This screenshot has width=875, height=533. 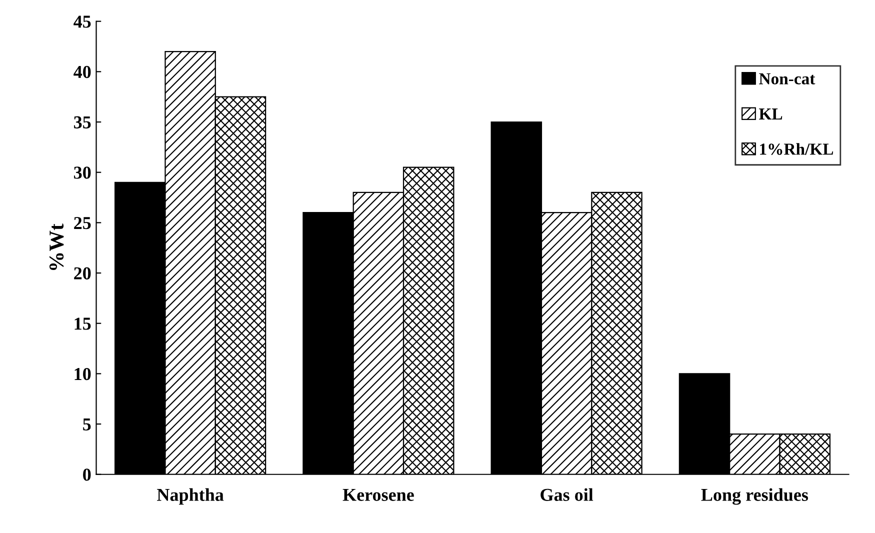 What do you see at coordinates (770, 114) in the screenshot?
I see `legend-label: KL` at bounding box center [770, 114].